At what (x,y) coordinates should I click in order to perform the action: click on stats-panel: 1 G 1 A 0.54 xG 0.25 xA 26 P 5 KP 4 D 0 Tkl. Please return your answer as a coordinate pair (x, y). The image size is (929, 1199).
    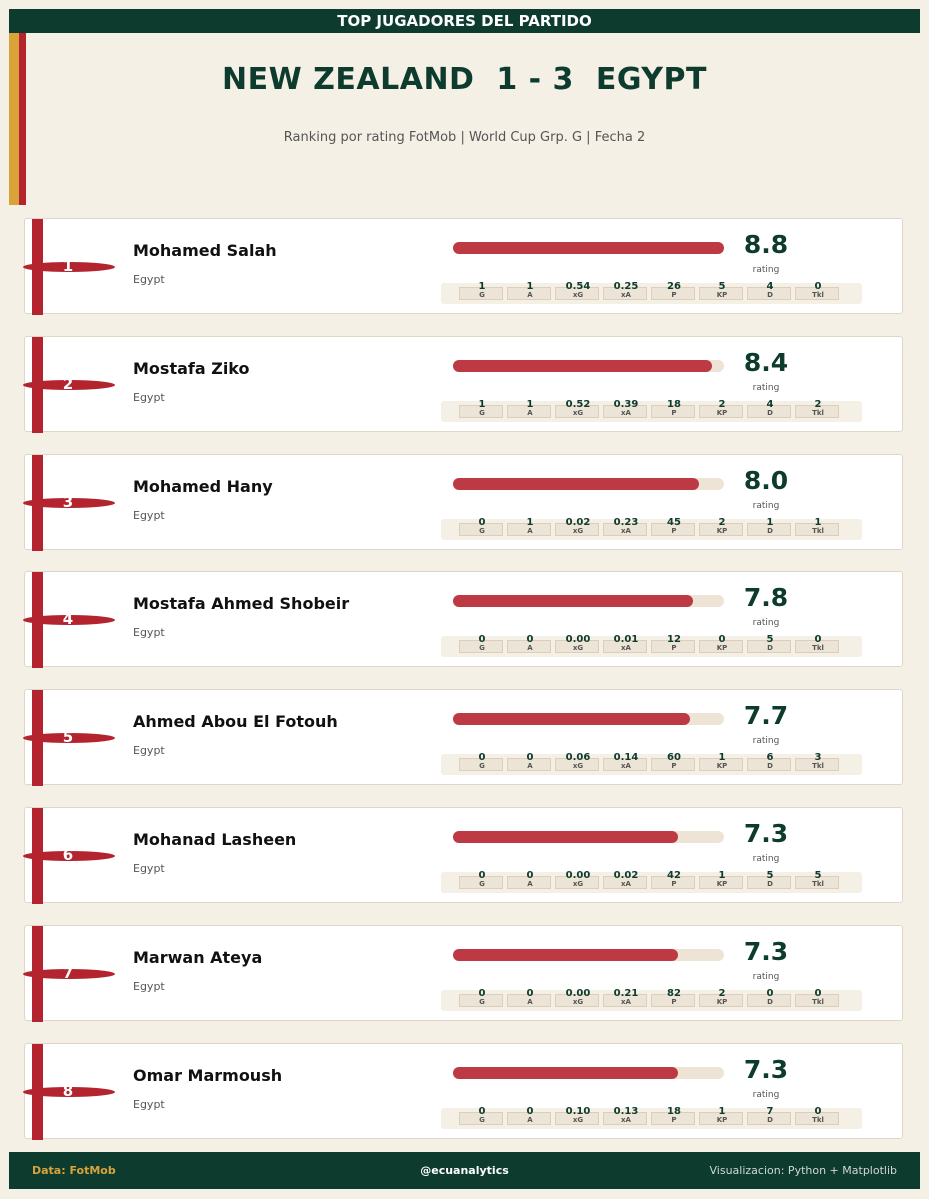
    Looking at the image, I should click on (651, 292).